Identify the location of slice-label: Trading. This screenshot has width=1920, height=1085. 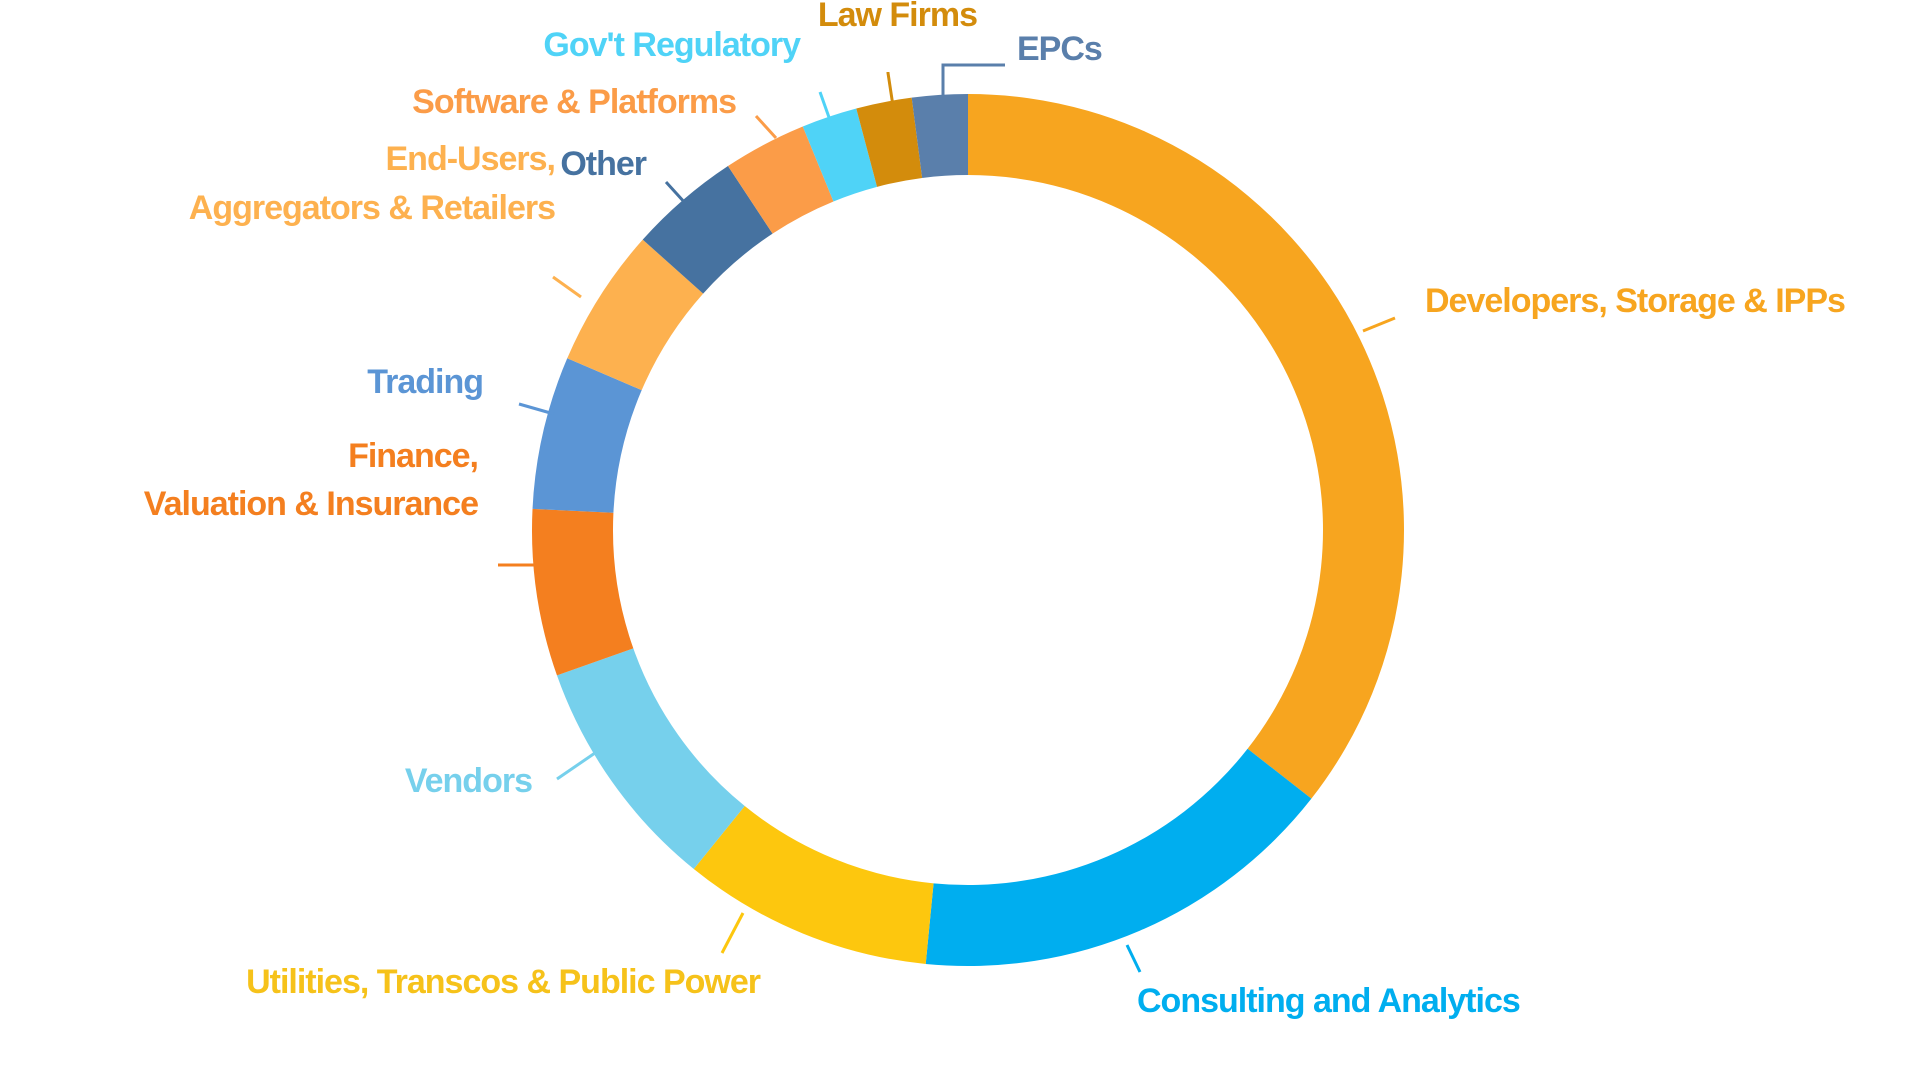
(425, 382).